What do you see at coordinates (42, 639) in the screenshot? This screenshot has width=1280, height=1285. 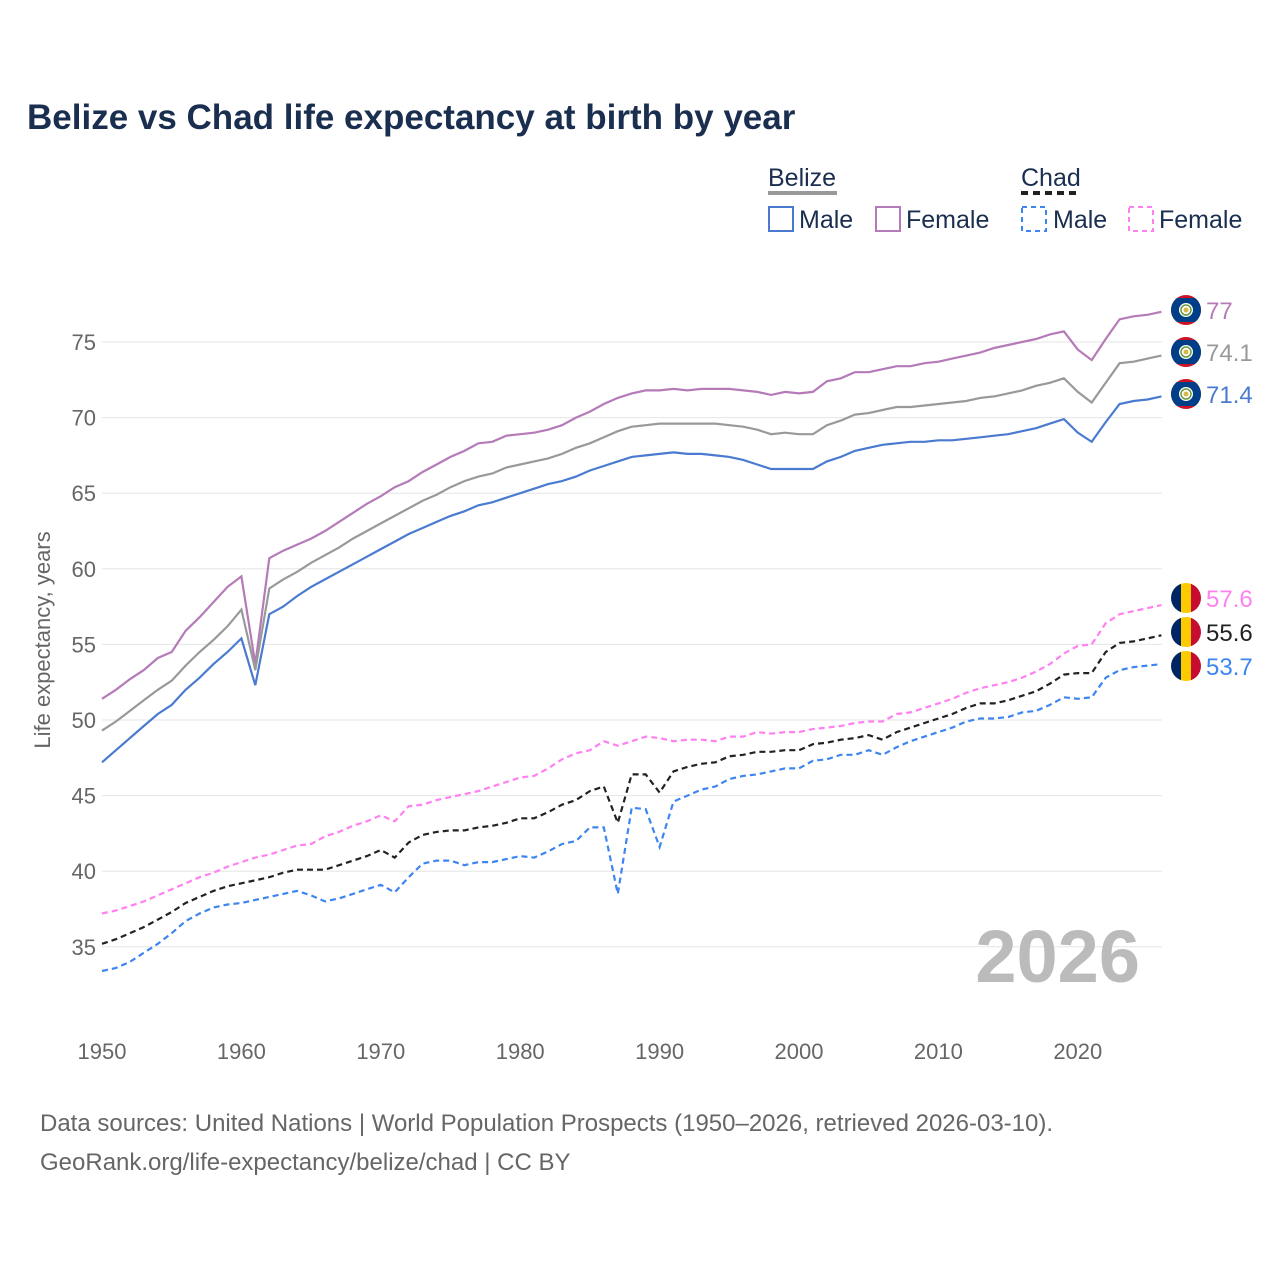 I see `y-axis-label: Life expectancy, years` at bounding box center [42, 639].